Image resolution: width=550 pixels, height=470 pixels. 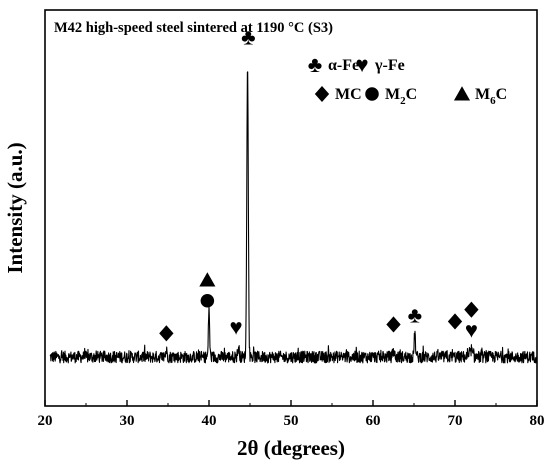 I want to click on x-tick-label-50: 50, so click(x=291, y=421).